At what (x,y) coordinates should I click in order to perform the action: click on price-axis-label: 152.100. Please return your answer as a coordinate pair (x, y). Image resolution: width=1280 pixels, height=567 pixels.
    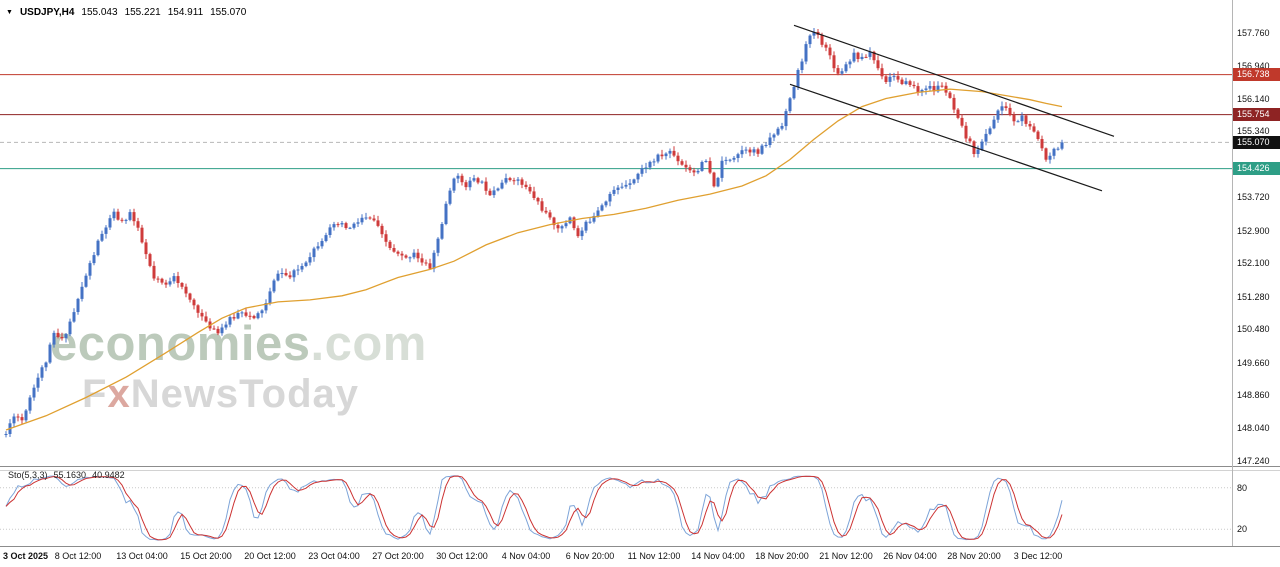
    Looking at the image, I should click on (1253, 263).